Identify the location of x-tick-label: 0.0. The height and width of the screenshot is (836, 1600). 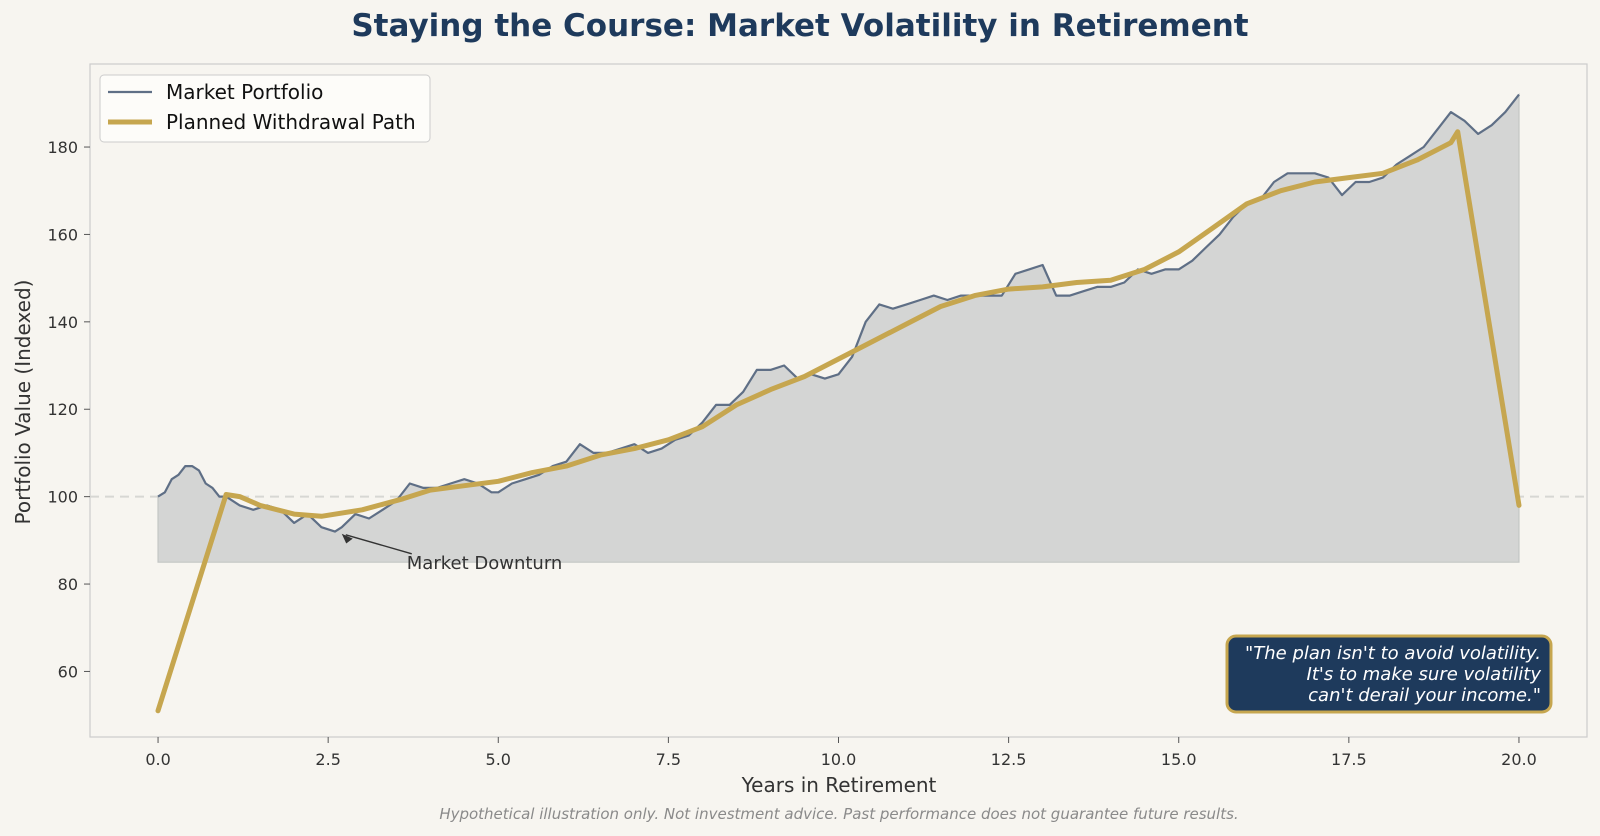
(157, 759).